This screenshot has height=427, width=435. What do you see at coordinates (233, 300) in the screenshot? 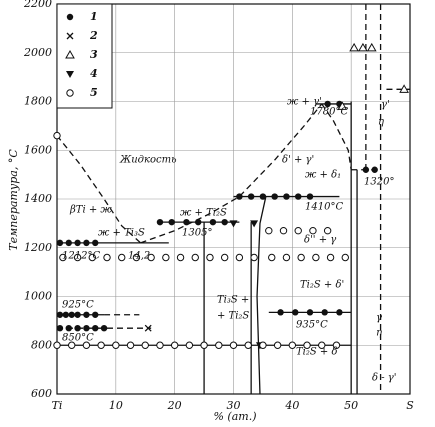
I see `annotation: Ti₃S +` at bounding box center [233, 300].